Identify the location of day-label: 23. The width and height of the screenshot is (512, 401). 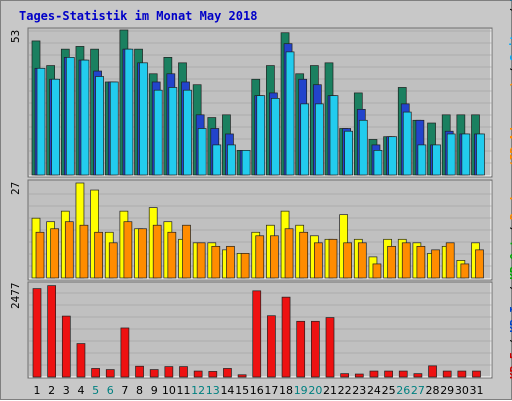
(359, 390).